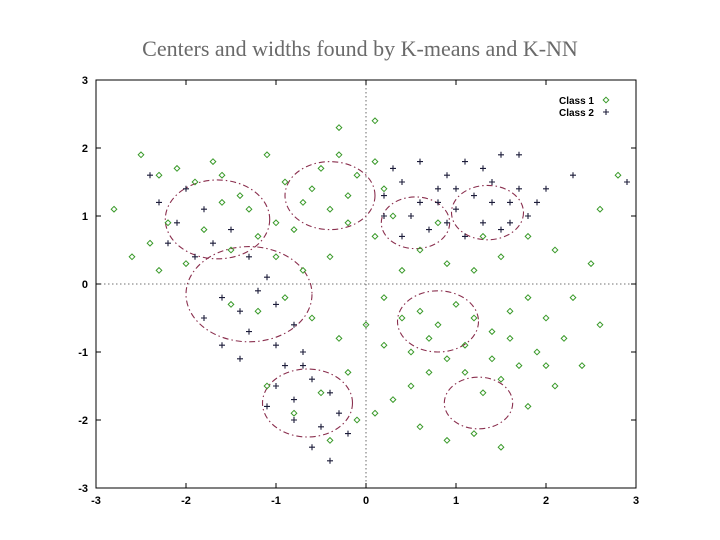 This screenshot has height=540, width=720. I want to click on y-tick-label: -2, so click(83, 421).